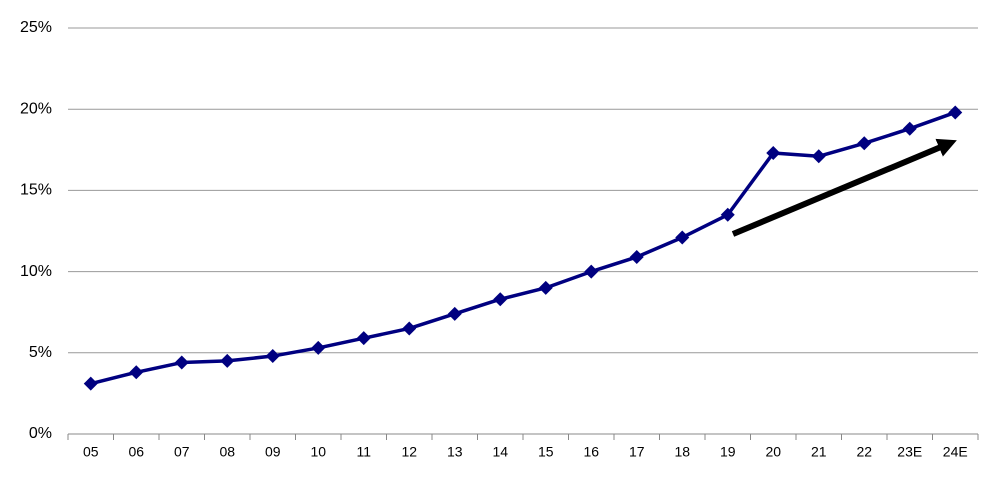 The height and width of the screenshot is (480, 1000). I want to click on trend-arrow, so click(844, 187).